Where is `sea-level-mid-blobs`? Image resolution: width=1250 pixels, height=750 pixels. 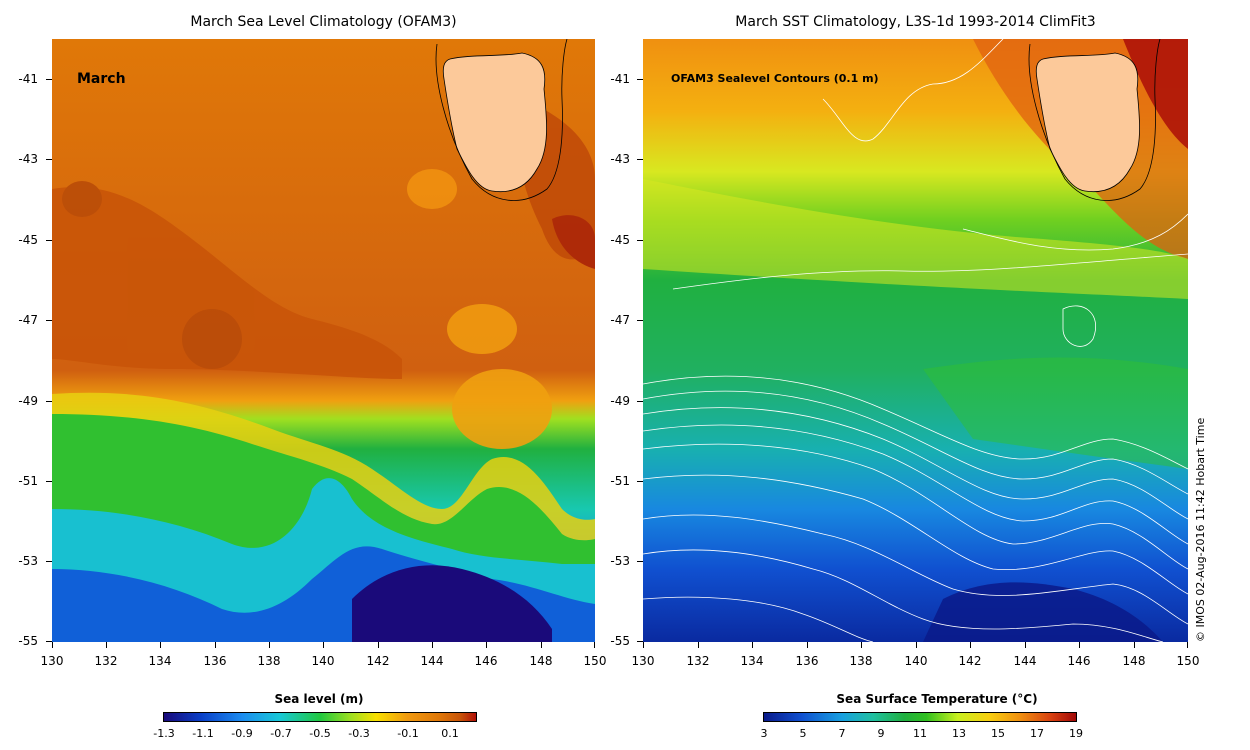 sea-level-mid-blobs is located at coordinates (479, 309).